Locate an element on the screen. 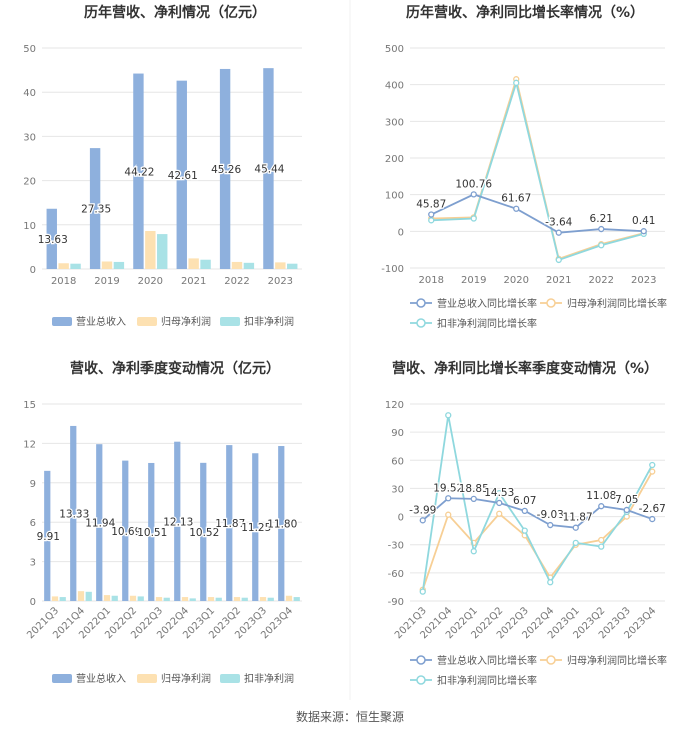 The image size is (700, 734). y-tick-label: 50 is located at coordinates (29, 49).